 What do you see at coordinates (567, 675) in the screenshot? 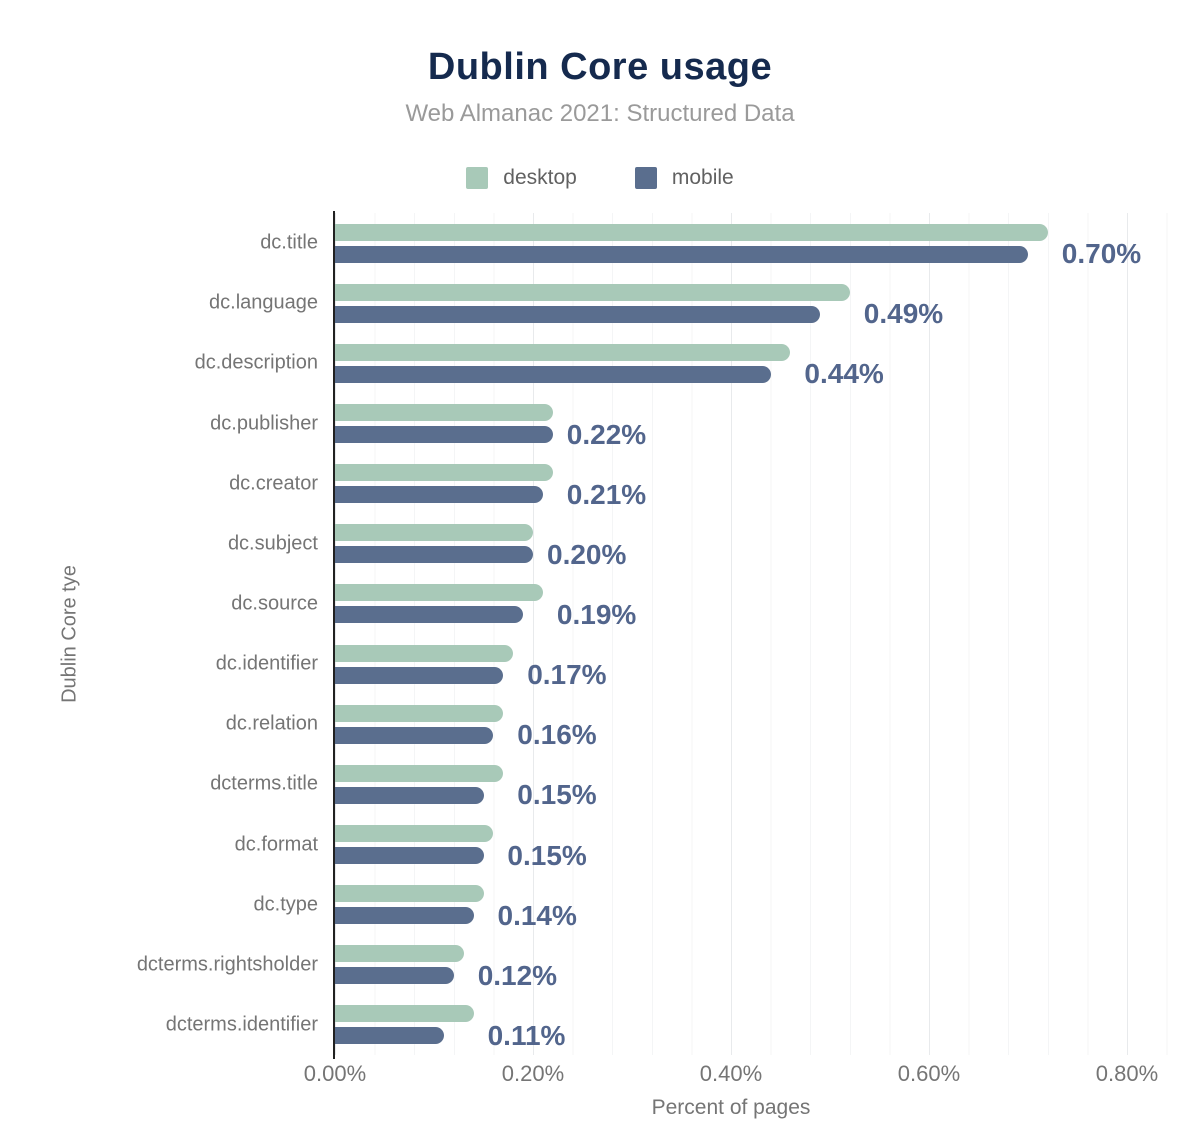
I see `value-label: 0.17%` at bounding box center [567, 675].